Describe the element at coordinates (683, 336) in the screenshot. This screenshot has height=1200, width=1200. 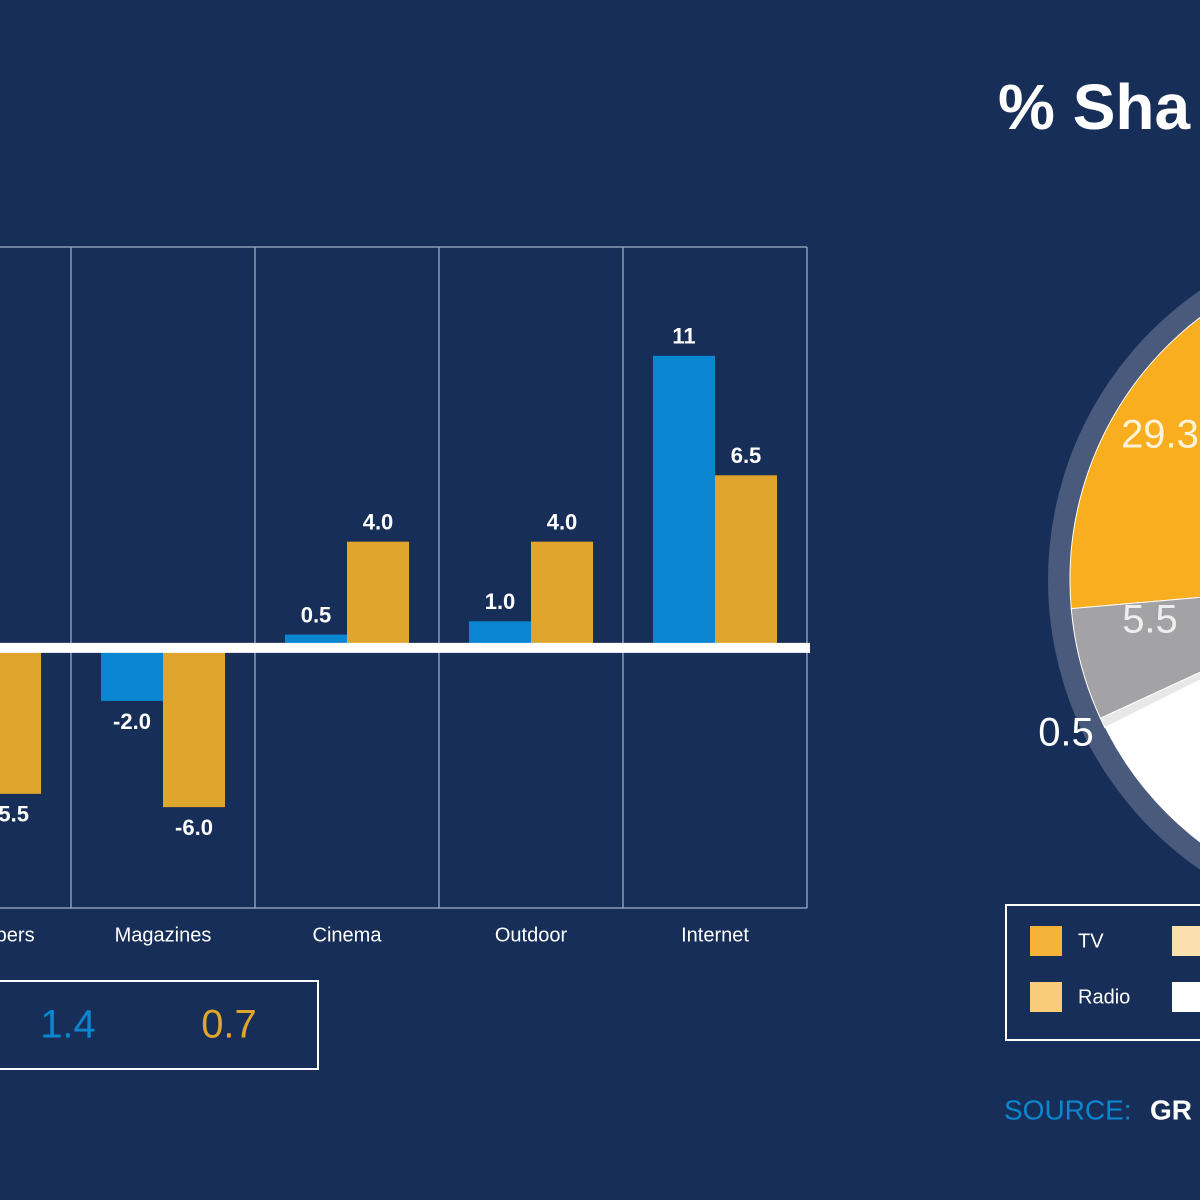
I see `value-label: 11` at that location.